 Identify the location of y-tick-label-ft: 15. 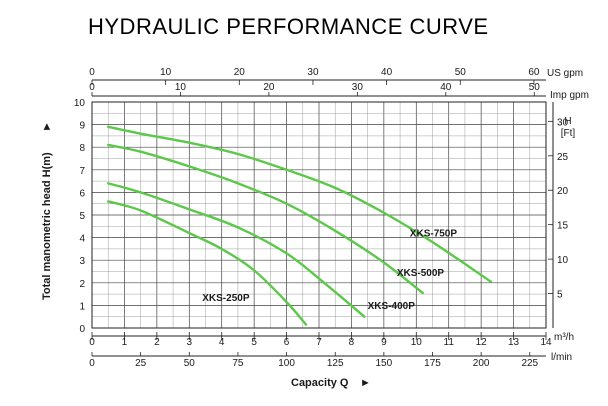
(563, 226).